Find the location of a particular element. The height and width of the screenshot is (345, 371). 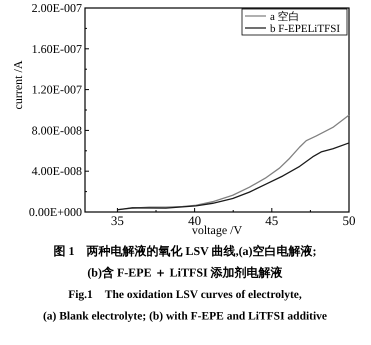

y-tick-label: 1.20E-007 is located at coordinates (57, 89).